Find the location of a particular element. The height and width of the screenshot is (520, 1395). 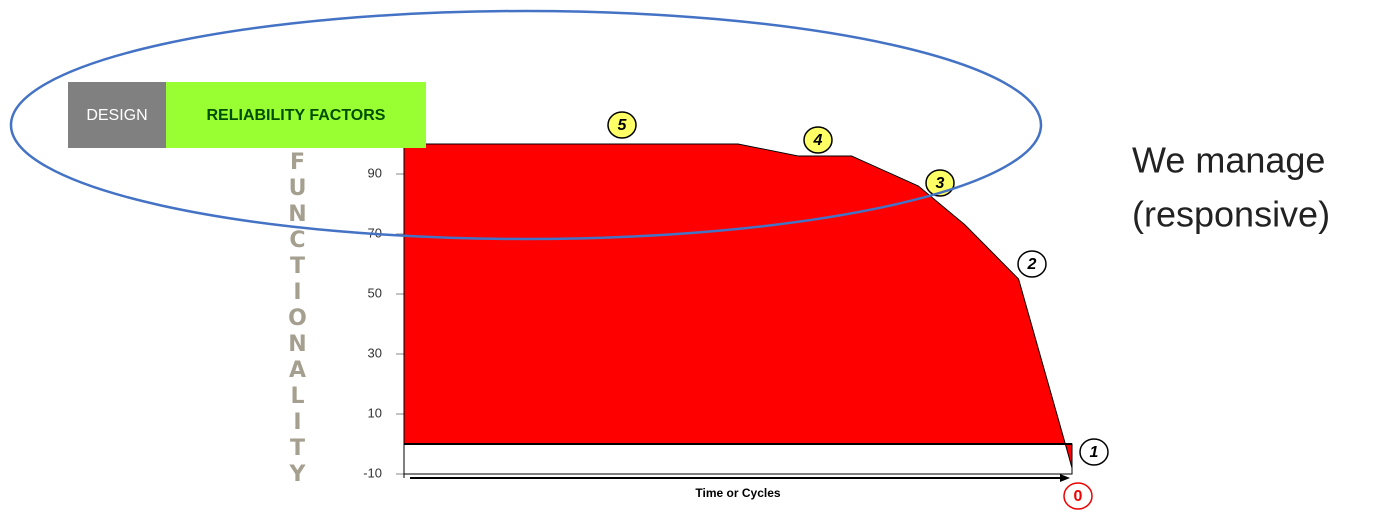

y-tick-label: 50 is located at coordinates (375, 292).